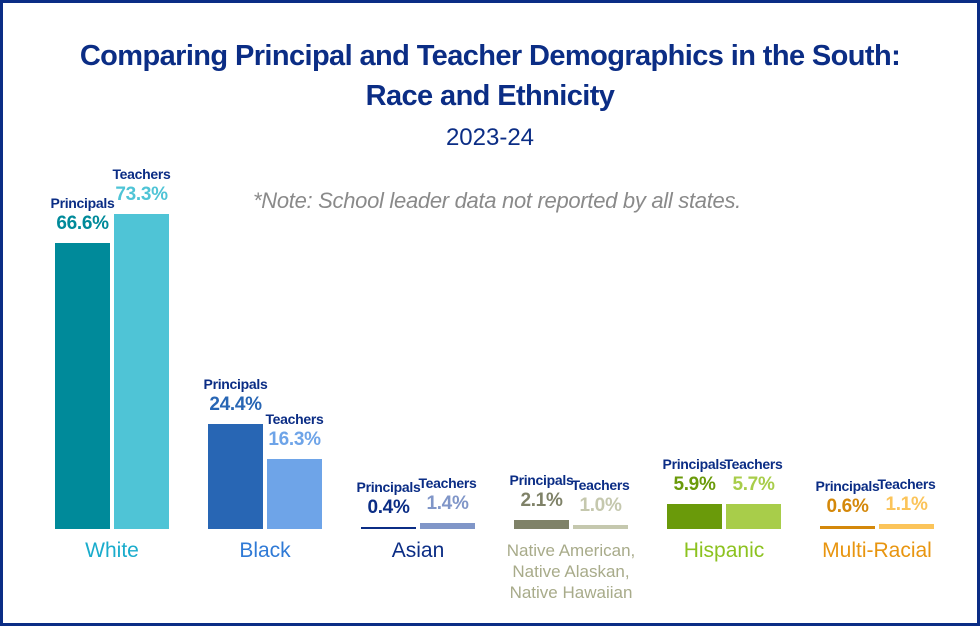 The width and height of the screenshot is (980, 626). Describe the element at coordinates (447, 503) in the screenshot. I see `teachers-value-label-2: 1.4%` at that location.